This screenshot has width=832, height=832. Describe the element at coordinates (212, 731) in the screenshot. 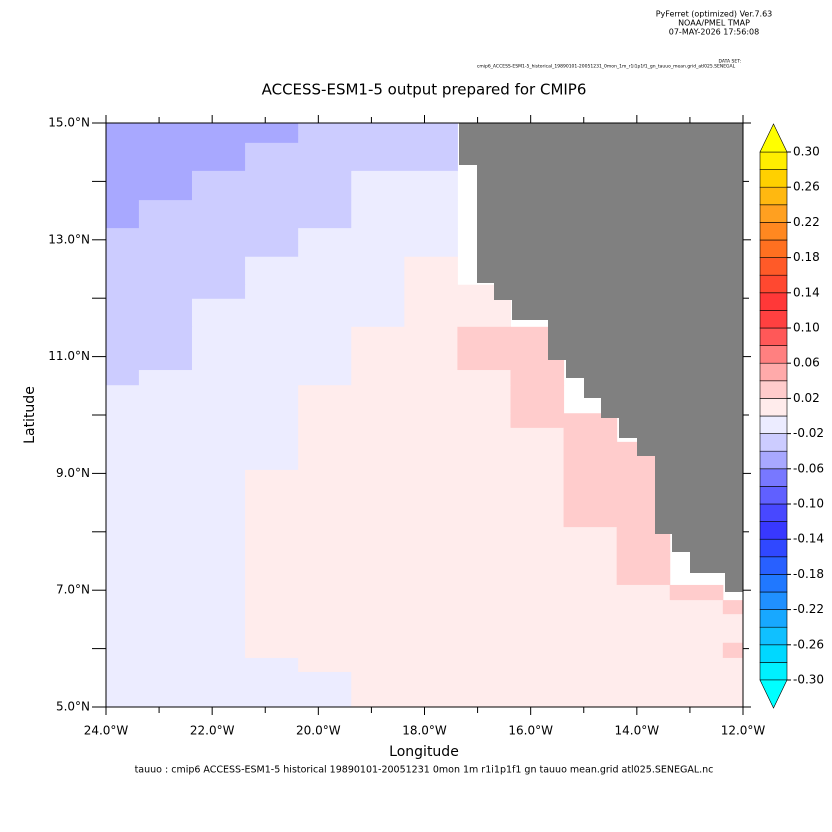

I see `x-tick-label: 22.0°W` at that location.